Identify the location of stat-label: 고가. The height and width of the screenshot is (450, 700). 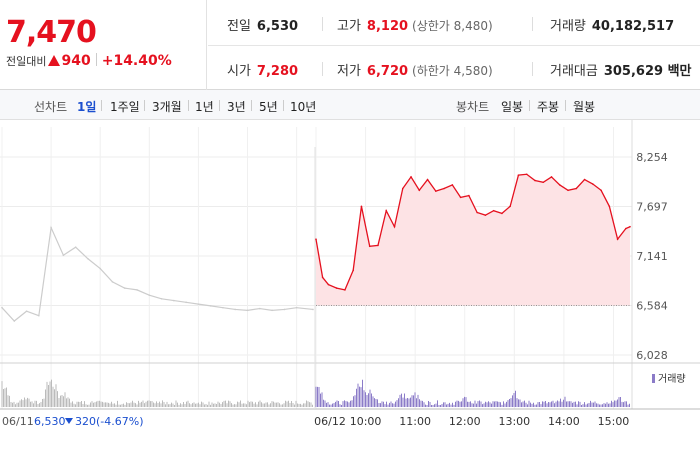
(349, 26).